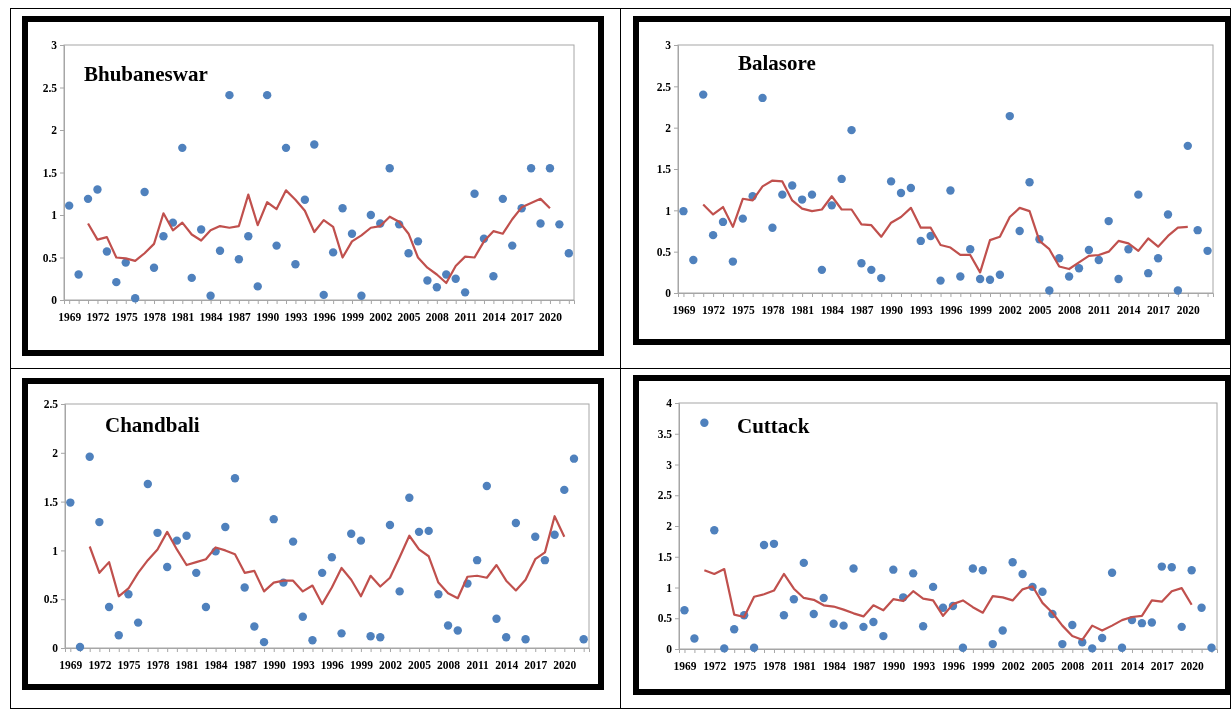 This screenshot has height=709, width=1231. What do you see at coordinates (100, 664) in the screenshot?
I see `x-tick-label: 1972` at bounding box center [100, 664].